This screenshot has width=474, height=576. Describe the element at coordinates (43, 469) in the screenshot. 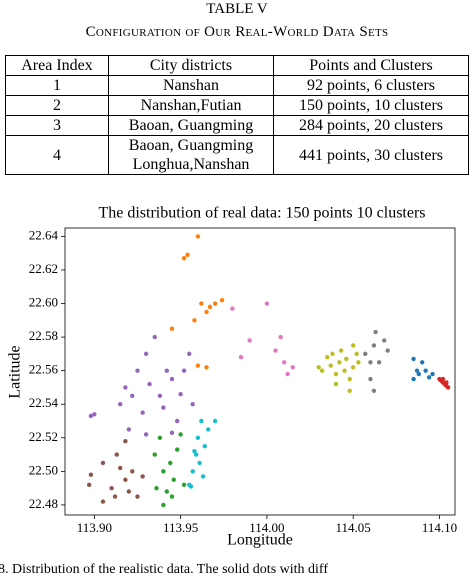

I see `y-tick-label: 22.50` at that location.